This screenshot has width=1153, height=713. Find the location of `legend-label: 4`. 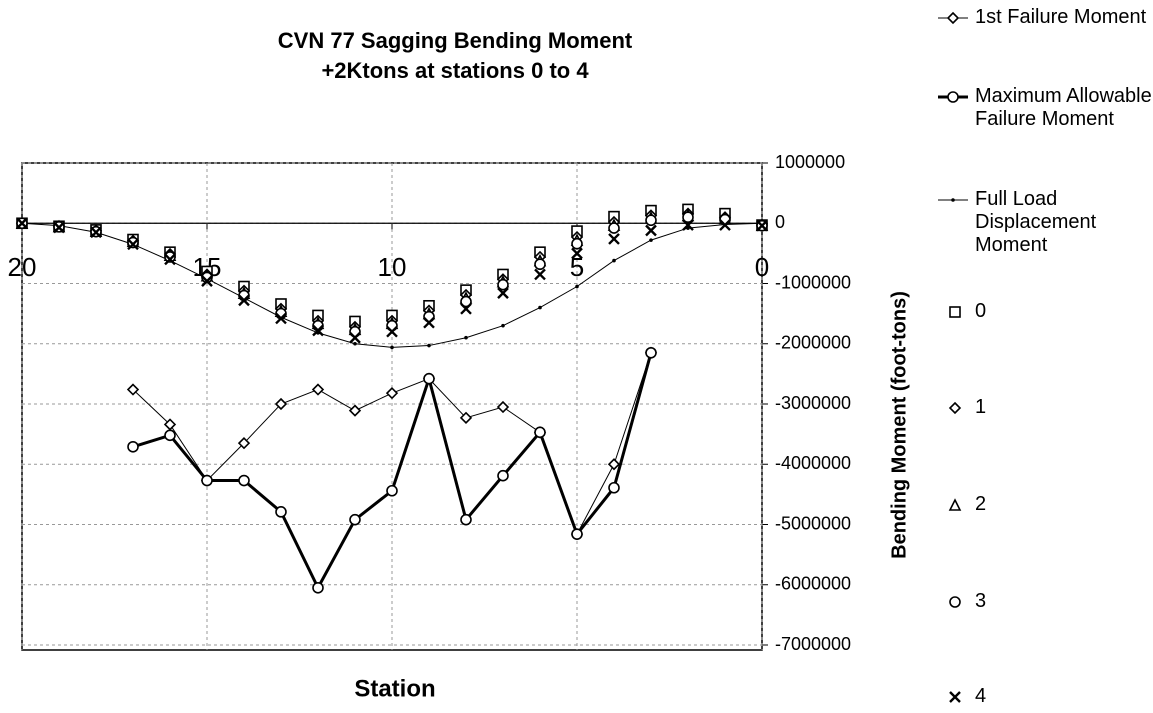

legend-label: 4 is located at coordinates (981, 696).